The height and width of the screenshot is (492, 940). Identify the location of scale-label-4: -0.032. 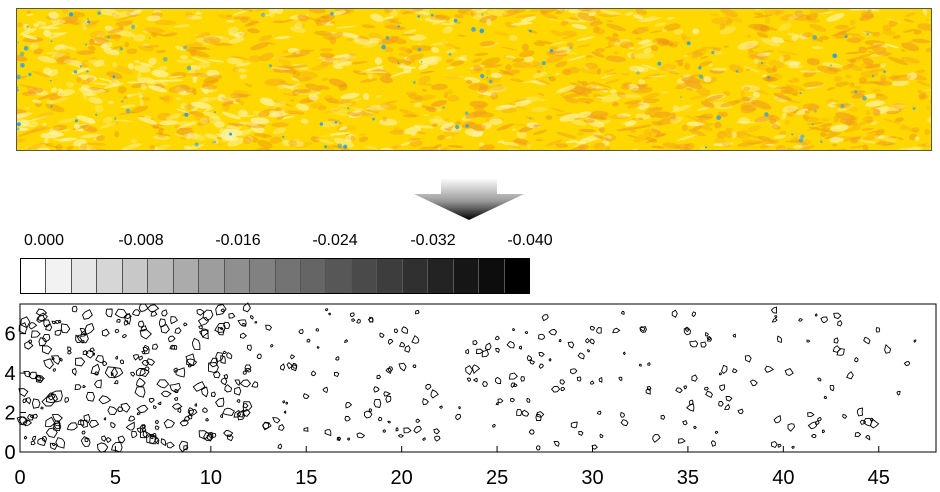
(433, 240).